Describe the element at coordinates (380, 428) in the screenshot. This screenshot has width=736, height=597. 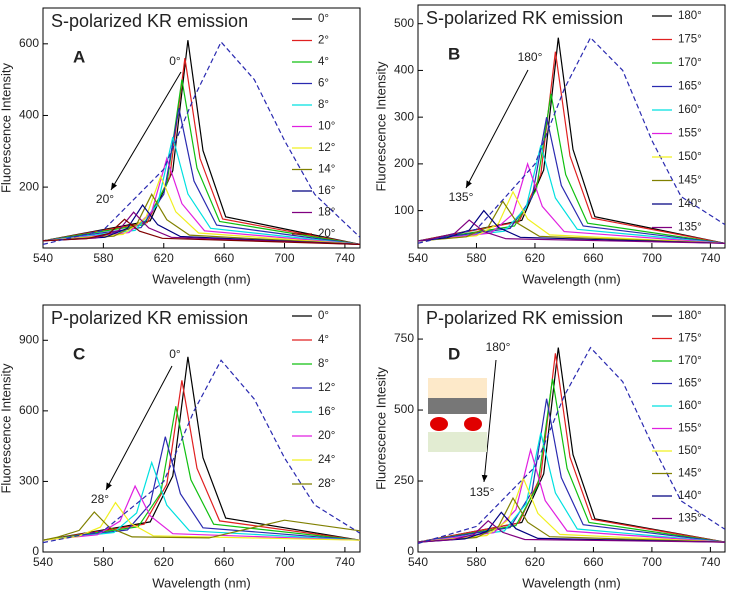
I see `y-axis-label: Fluorescence Intesity` at that location.